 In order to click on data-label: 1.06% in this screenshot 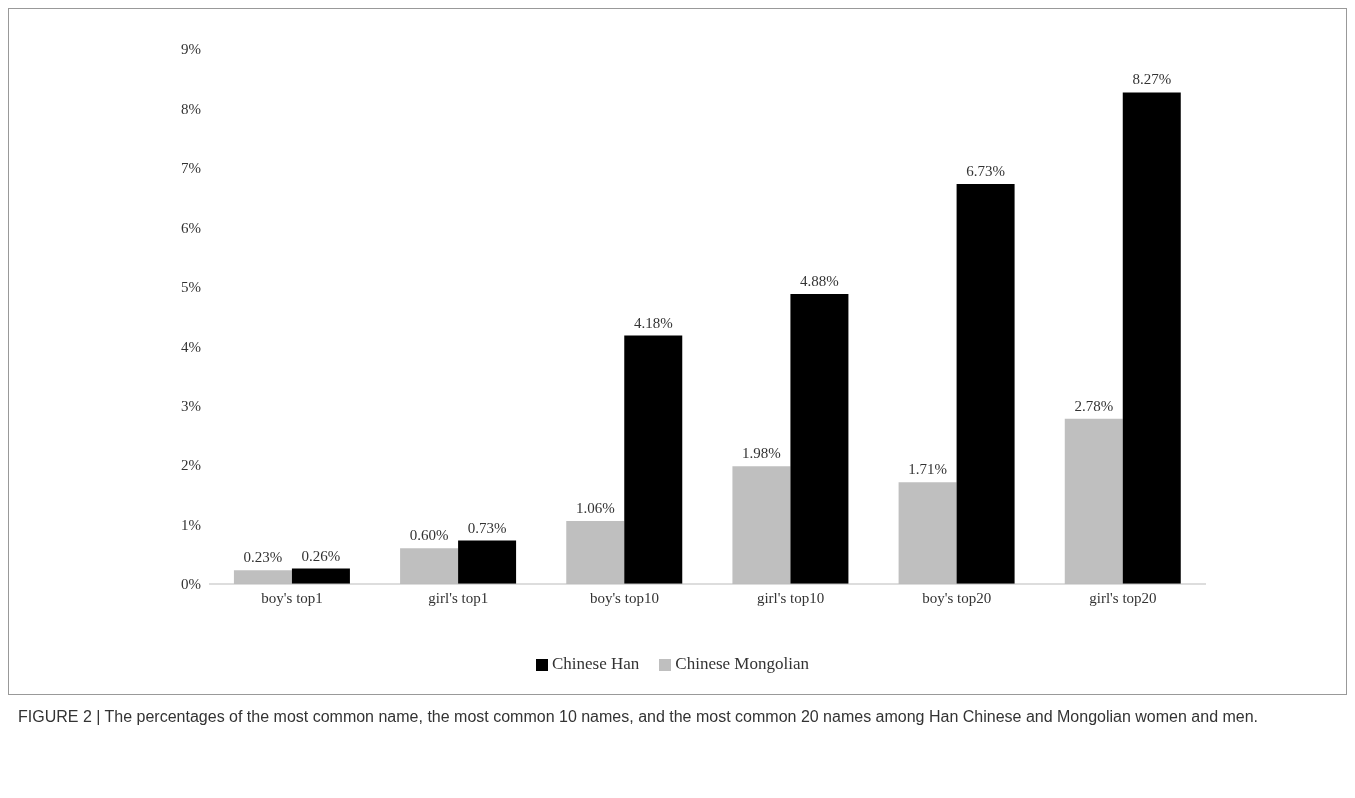, I will do `click(595, 507)`.